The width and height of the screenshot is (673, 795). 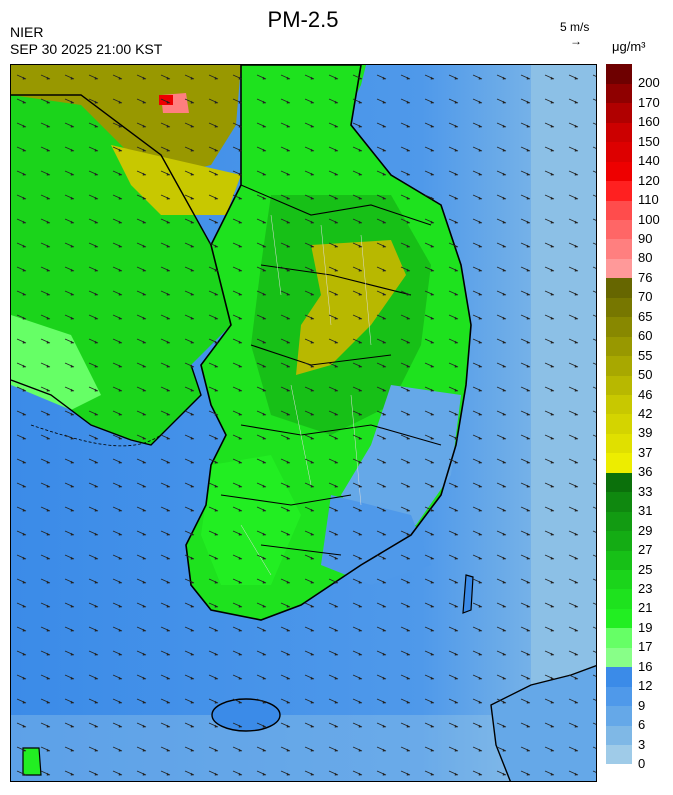 What do you see at coordinates (645, 569) in the screenshot?
I see `legend-tick-label: 25` at bounding box center [645, 569].